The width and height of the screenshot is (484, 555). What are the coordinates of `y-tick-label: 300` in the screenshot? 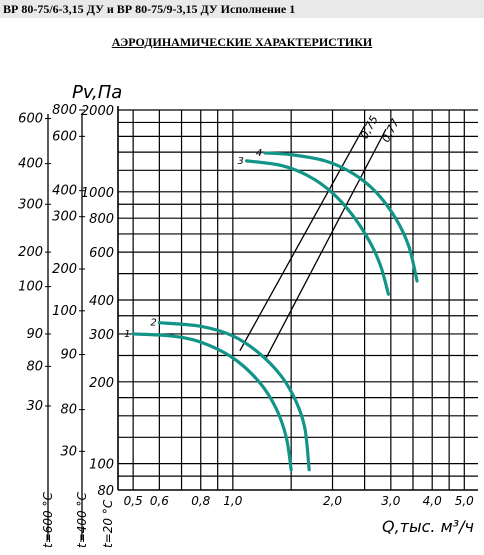 It's located at (101, 335).